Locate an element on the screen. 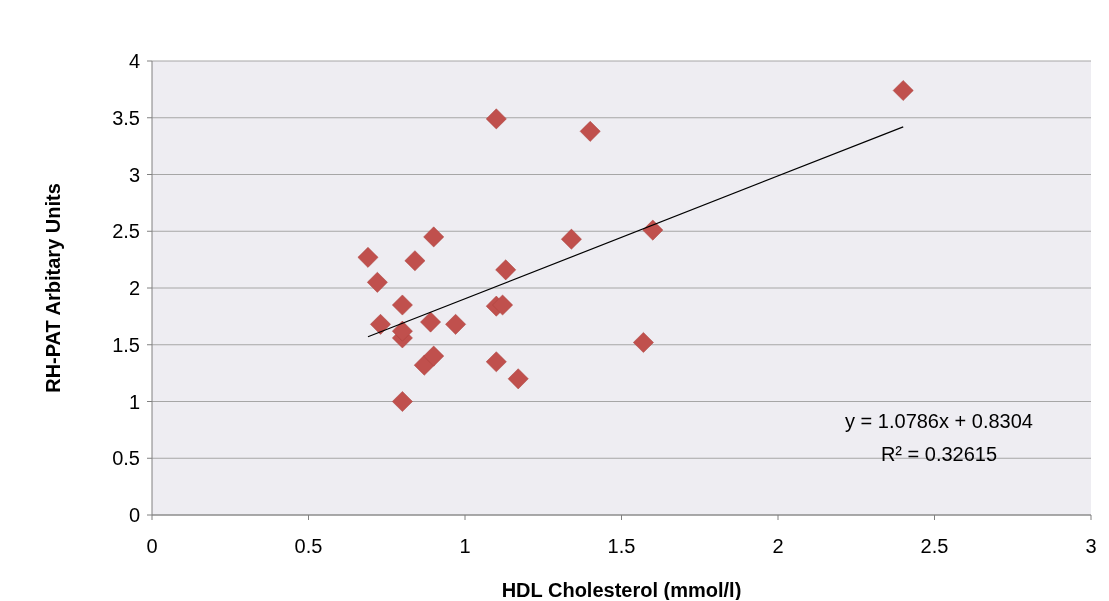 This screenshot has height=601, width=1109. y-tick-label: 1.5 is located at coordinates (126, 344).